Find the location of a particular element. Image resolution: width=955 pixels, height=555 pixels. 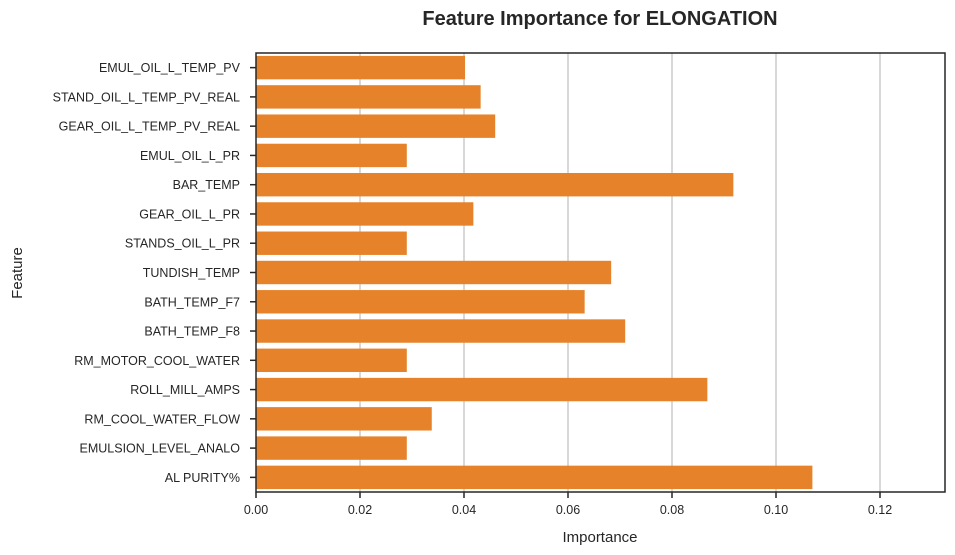

x-tick-label: 0.02 is located at coordinates (360, 510).